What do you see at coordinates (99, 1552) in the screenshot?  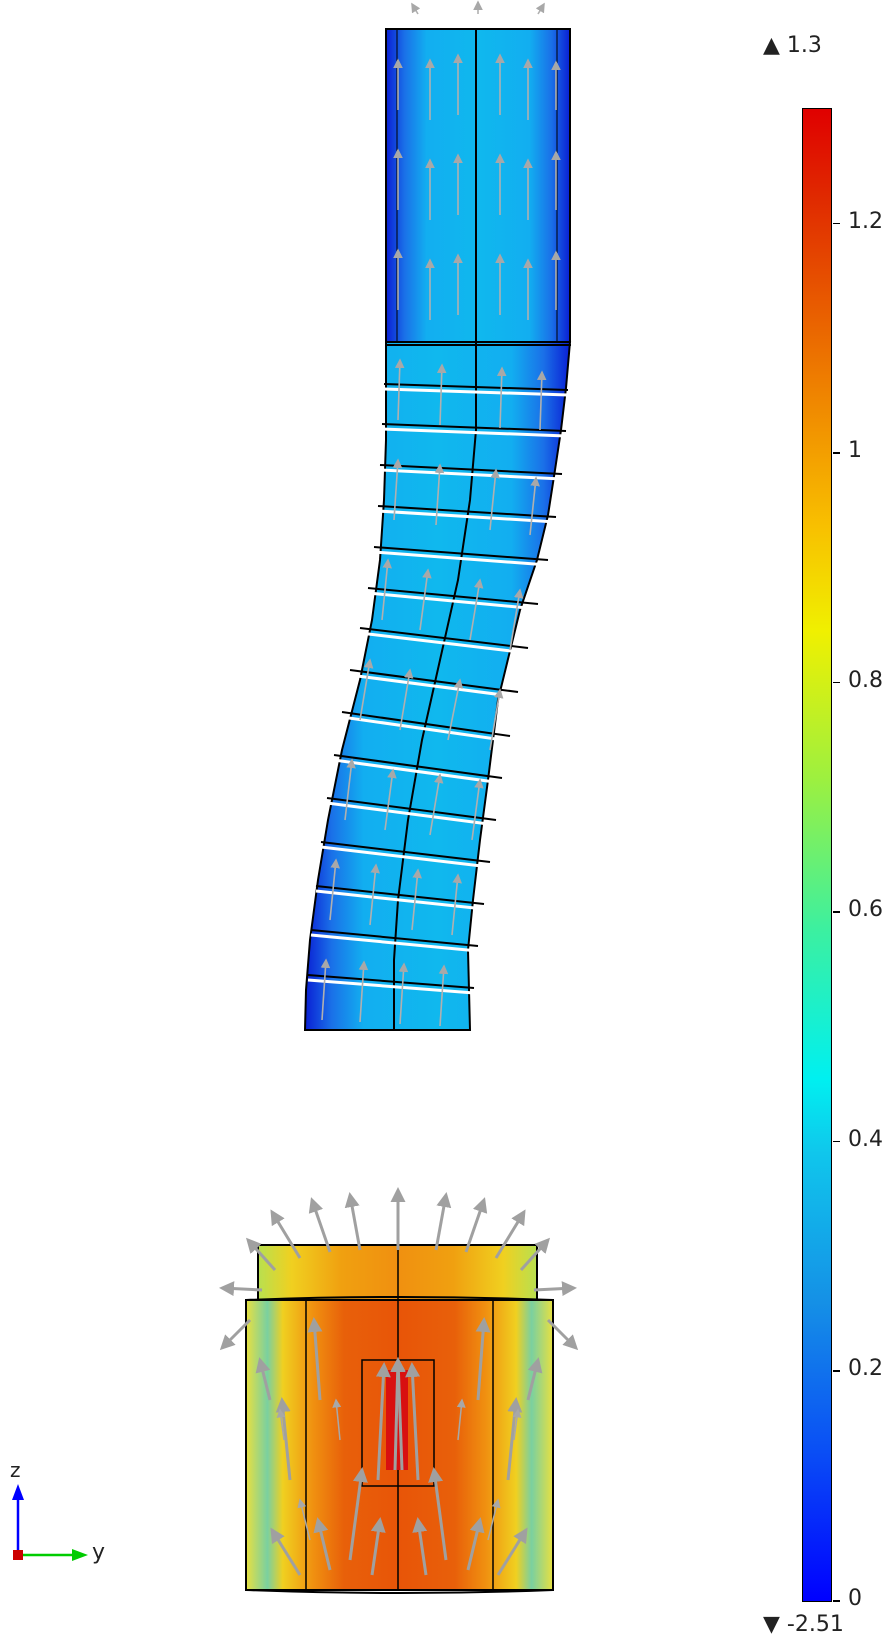 I see `y-axis-label: y` at bounding box center [99, 1552].